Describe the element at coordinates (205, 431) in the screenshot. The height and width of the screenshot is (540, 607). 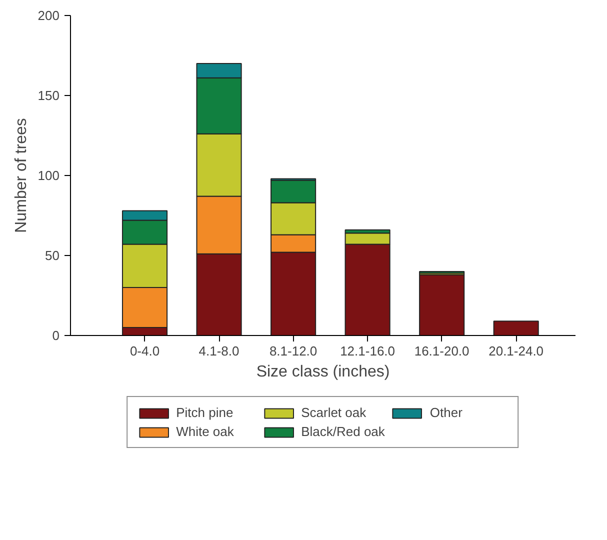
I see `legend-label: White oak` at that location.